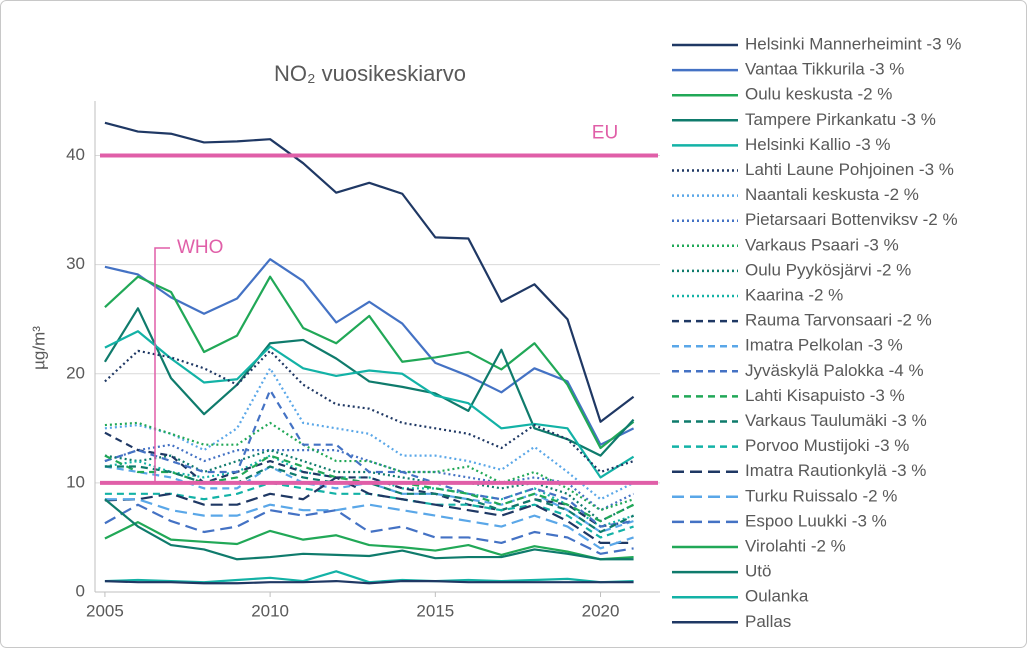 This screenshot has height=648, width=1027. What do you see at coordinates (75, 372) in the screenshot?
I see `y-tick-label: 20` at bounding box center [75, 372].